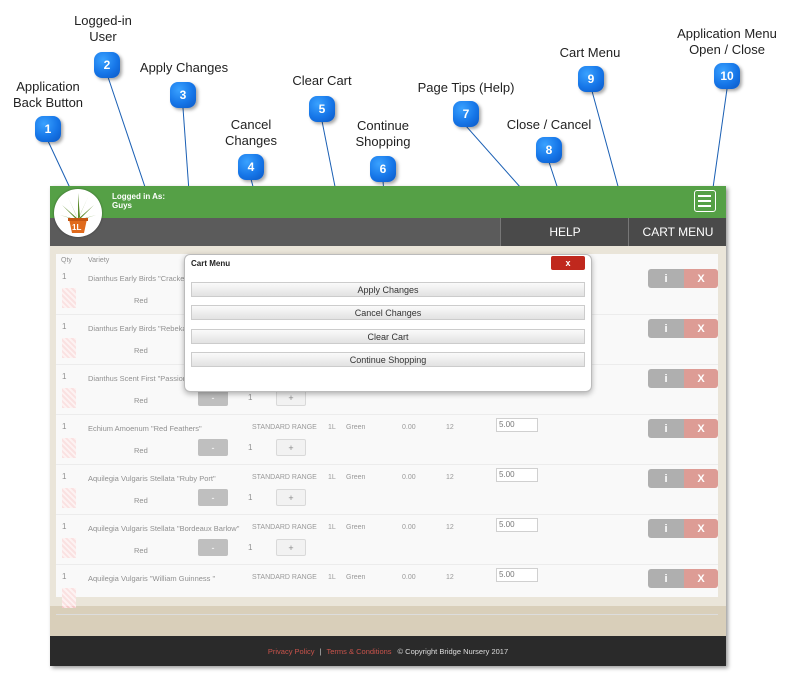 The width and height of the screenshot is (795, 675). I want to click on callout-badge-9: 9, so click(591, 79).